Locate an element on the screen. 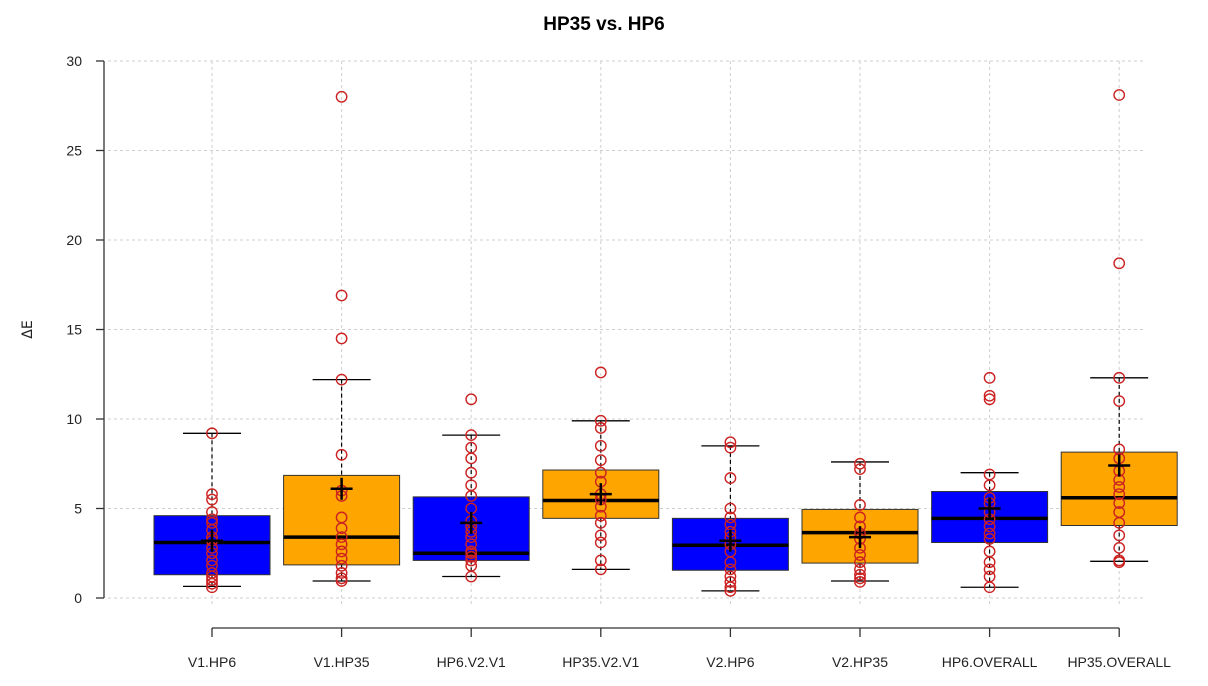  x-tick-label: HP35.OVERALL is located at coordinates (1119, 662).